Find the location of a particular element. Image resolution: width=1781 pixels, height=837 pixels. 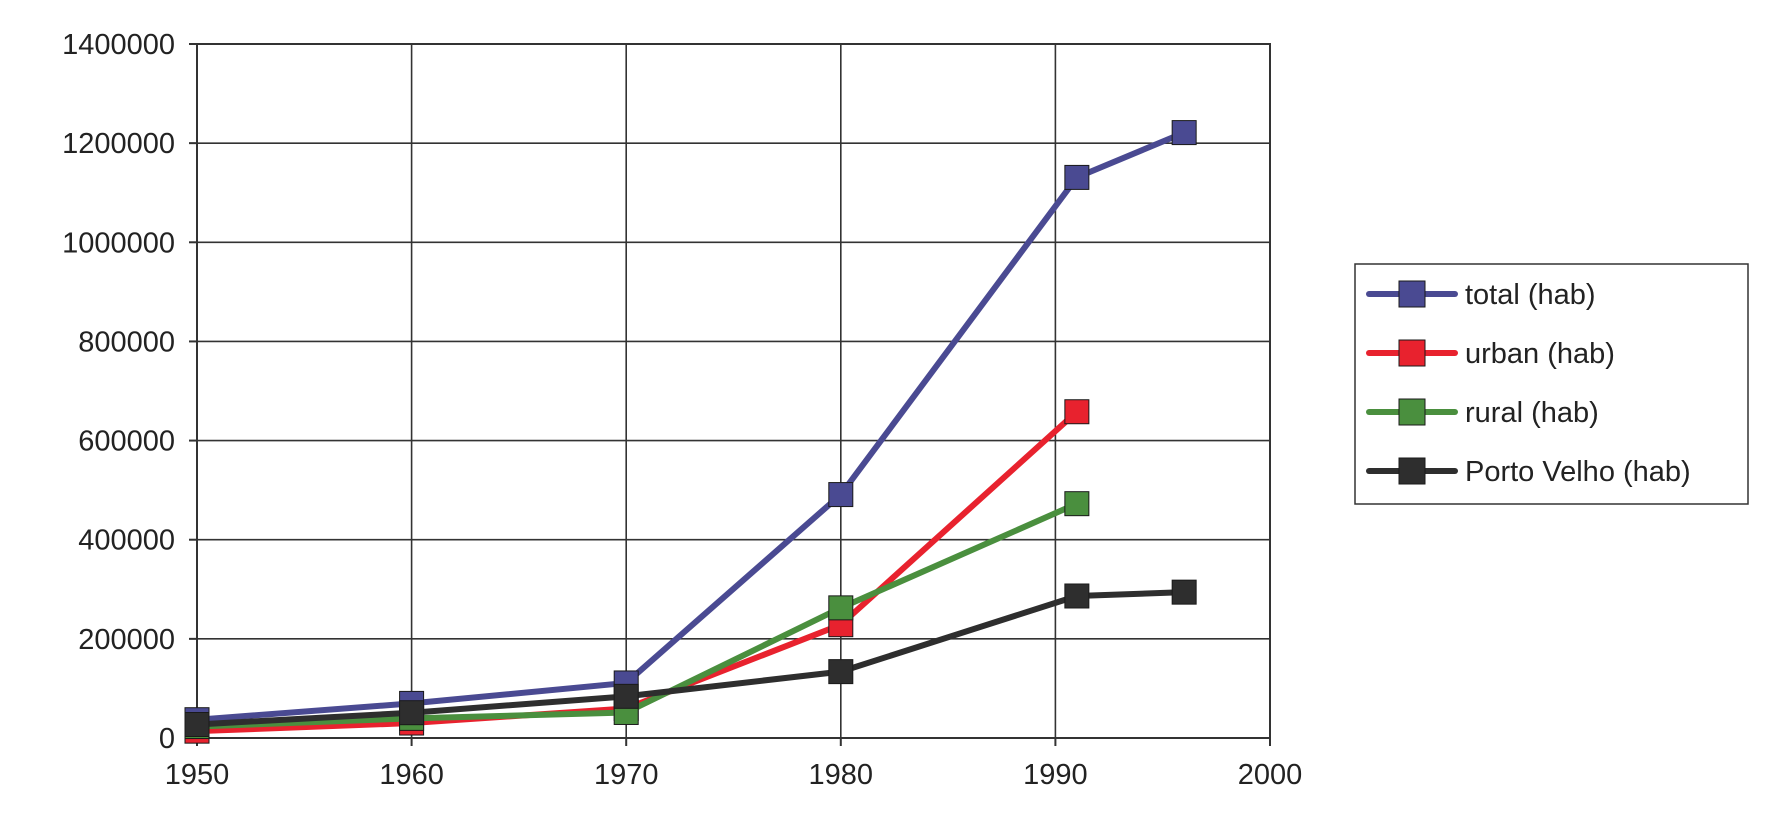

series-line-porto-velho-hab is located at coordinates (691, 658).